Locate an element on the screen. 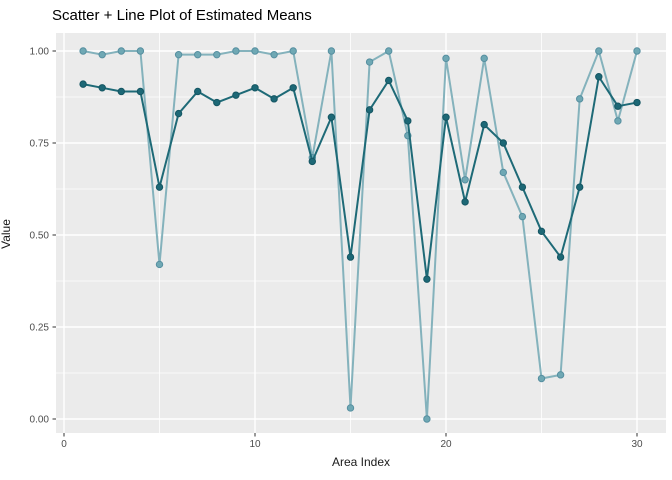 The image size is (672, 480). x-axis-title: Area Index is located at coordinates (361, 462).